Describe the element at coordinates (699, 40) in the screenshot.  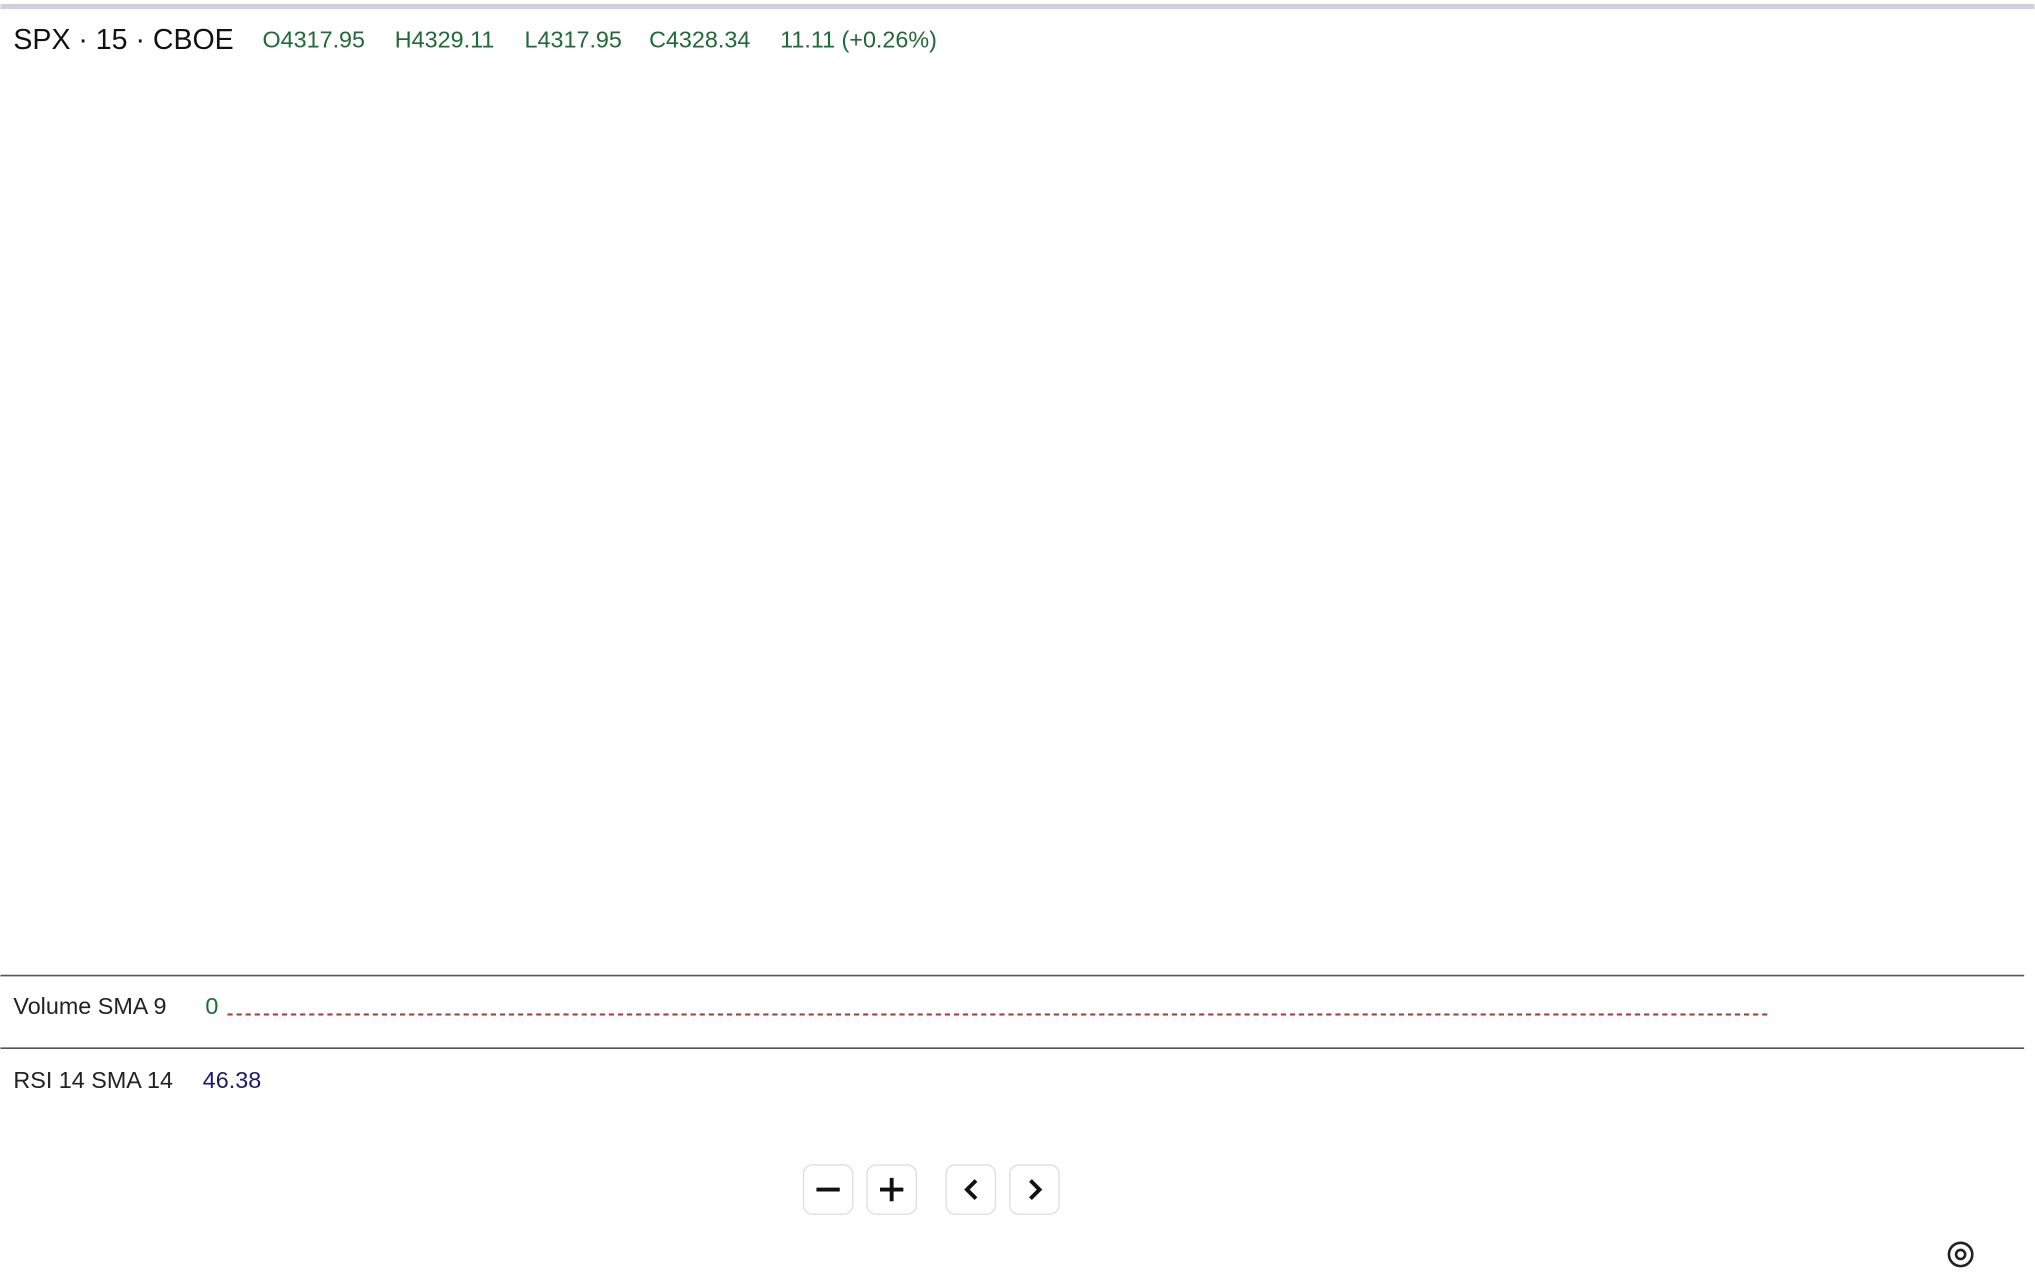
I see `close-label: C4328.34` at that location.